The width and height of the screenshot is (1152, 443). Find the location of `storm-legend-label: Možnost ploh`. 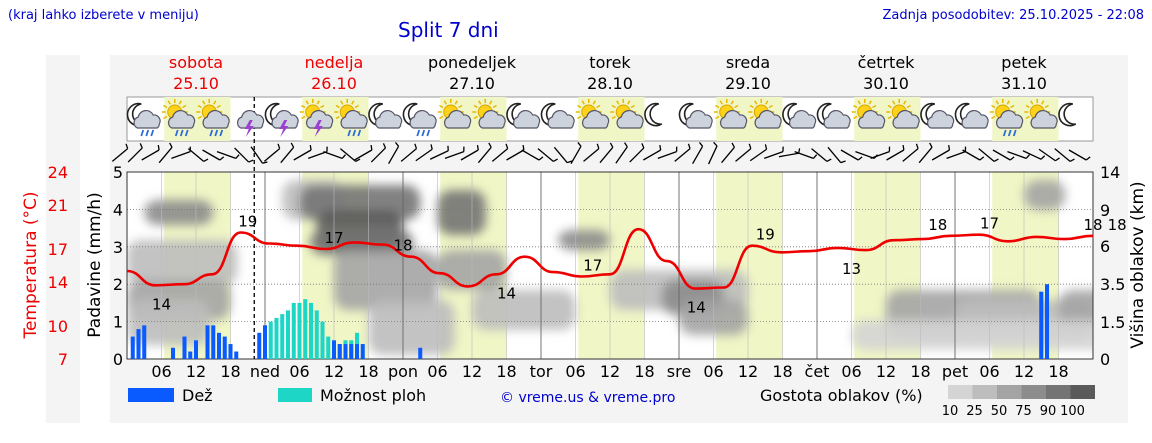

storm-legend-label: Možnost ploh is located at coordinates (373, 395).